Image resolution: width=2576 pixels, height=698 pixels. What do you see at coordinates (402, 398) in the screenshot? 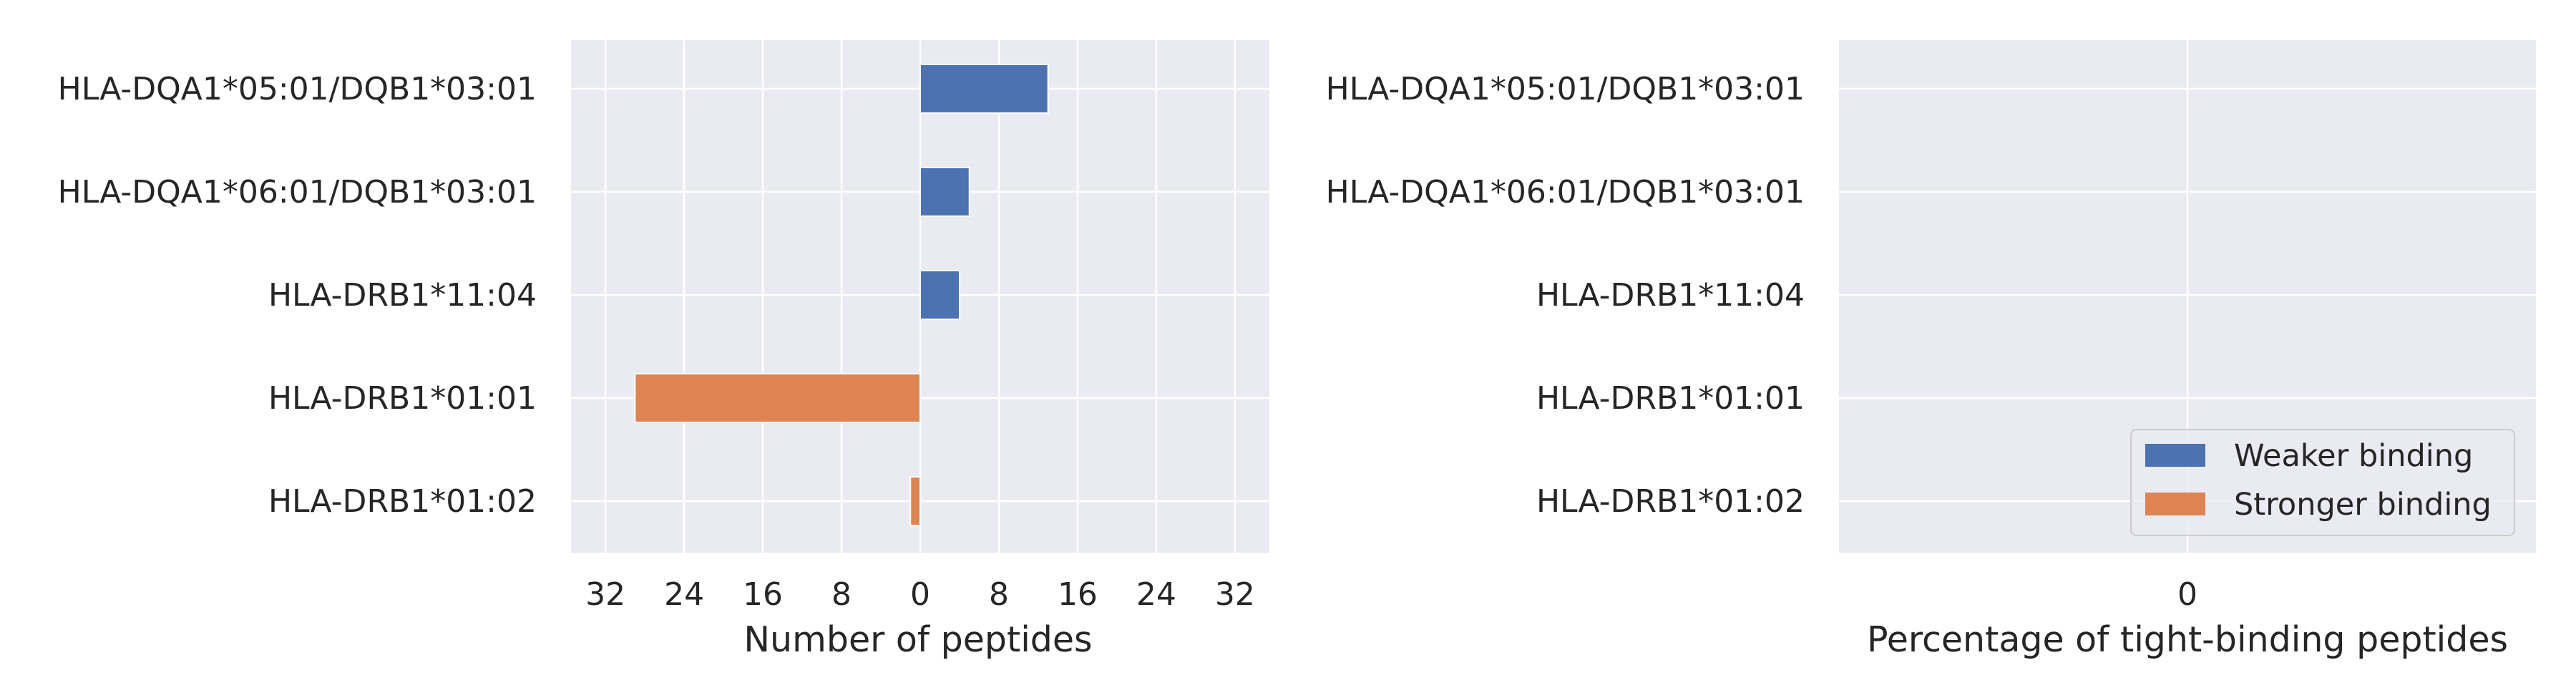
I see `left-y-tick-label: HLA-DRB1*01:01` at bounding box center [402, 398].